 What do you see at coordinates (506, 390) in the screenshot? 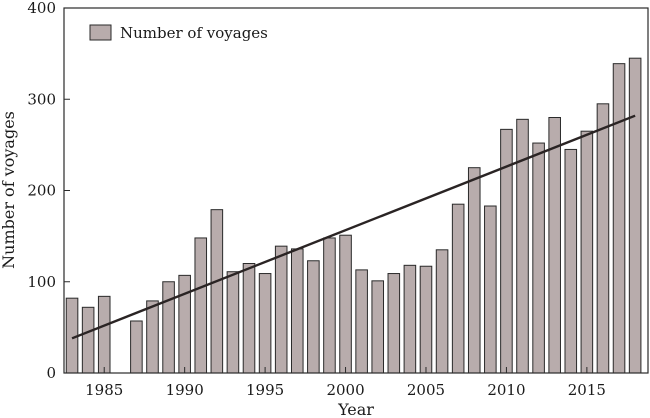
I see `x-tick-label: 2010` at bounding box center [506, 390].